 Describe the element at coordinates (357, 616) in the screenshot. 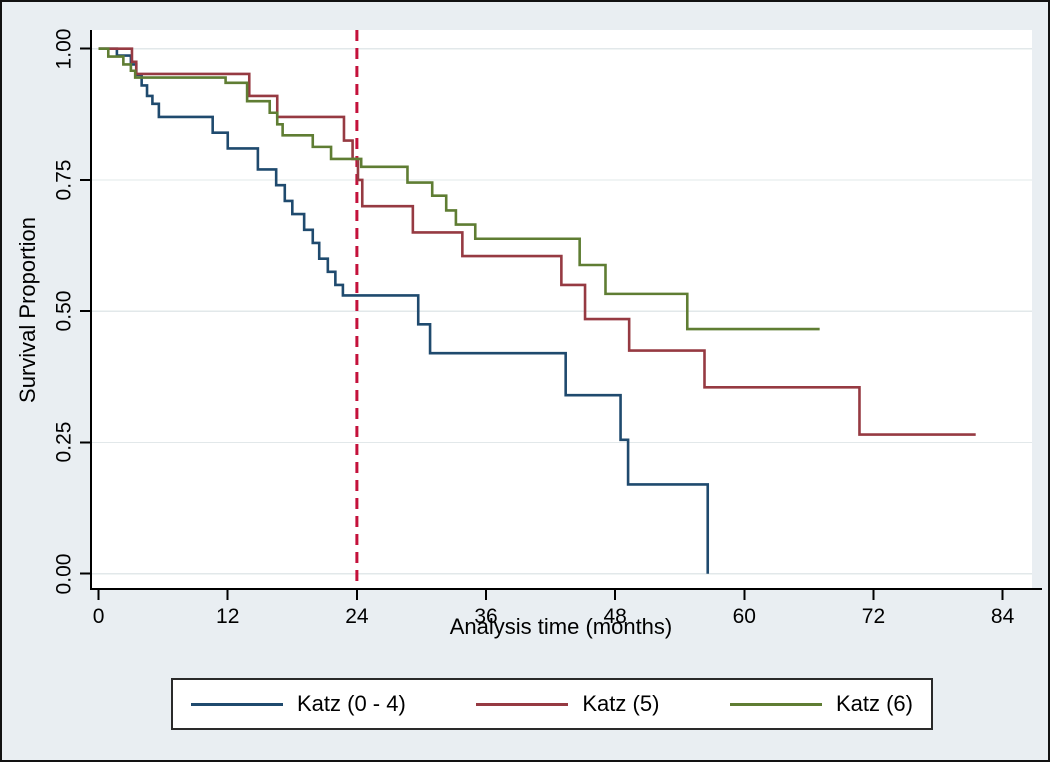

I see `x-tick-label-24: 24` at that location.